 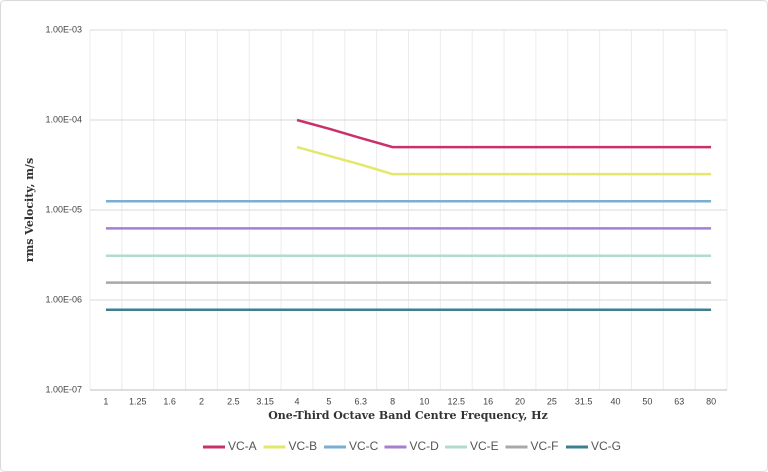 What do you see at coordinates (303, 446) in the screenshot?
I see `legend-label: VC-B` at bounding box center [303, 446].